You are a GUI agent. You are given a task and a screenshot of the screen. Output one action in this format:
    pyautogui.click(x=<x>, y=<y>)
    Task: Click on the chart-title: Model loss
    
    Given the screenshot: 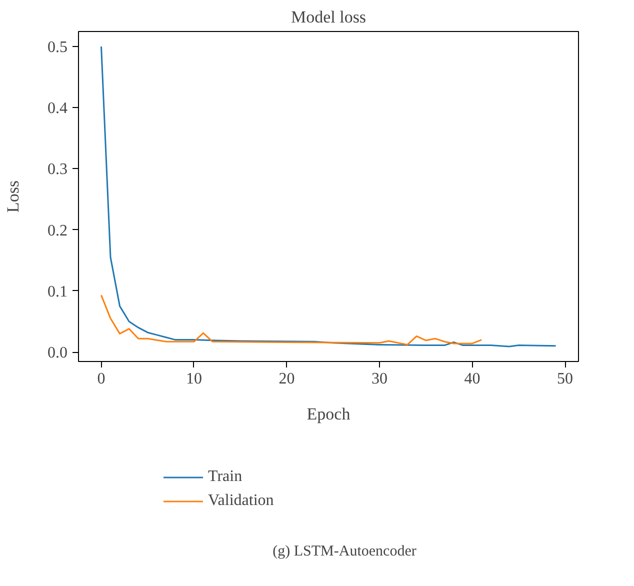 What is the action you would take?
    pyautogui.click(x=328, y=17)
    